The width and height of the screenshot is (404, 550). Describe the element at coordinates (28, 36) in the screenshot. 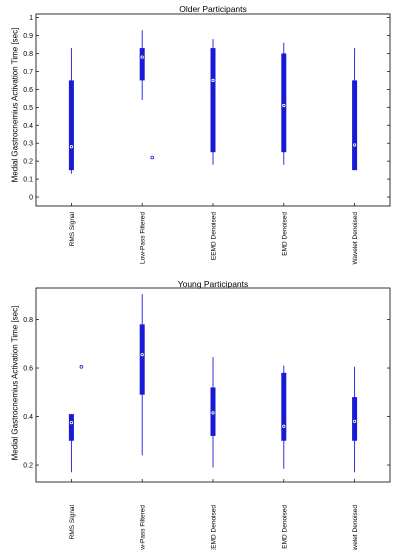

I see `y-tick-label: 0.9` at that location.